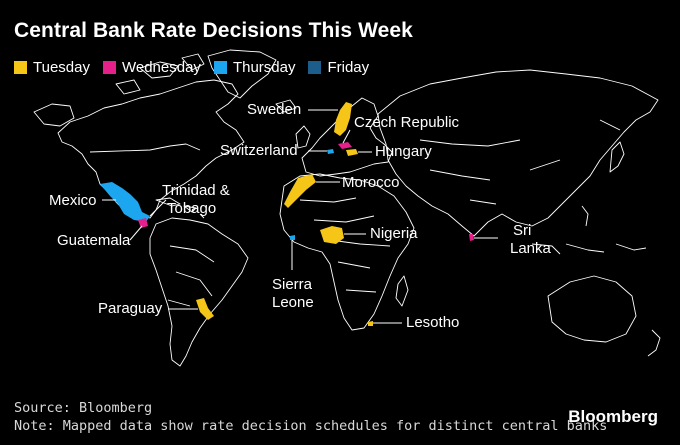 The image size is (680, 445). What do you see at coordinates (192, 208) in the screenshot?
I see `label-trinidad-line2: Tobago` at bounding box center [192, 208].